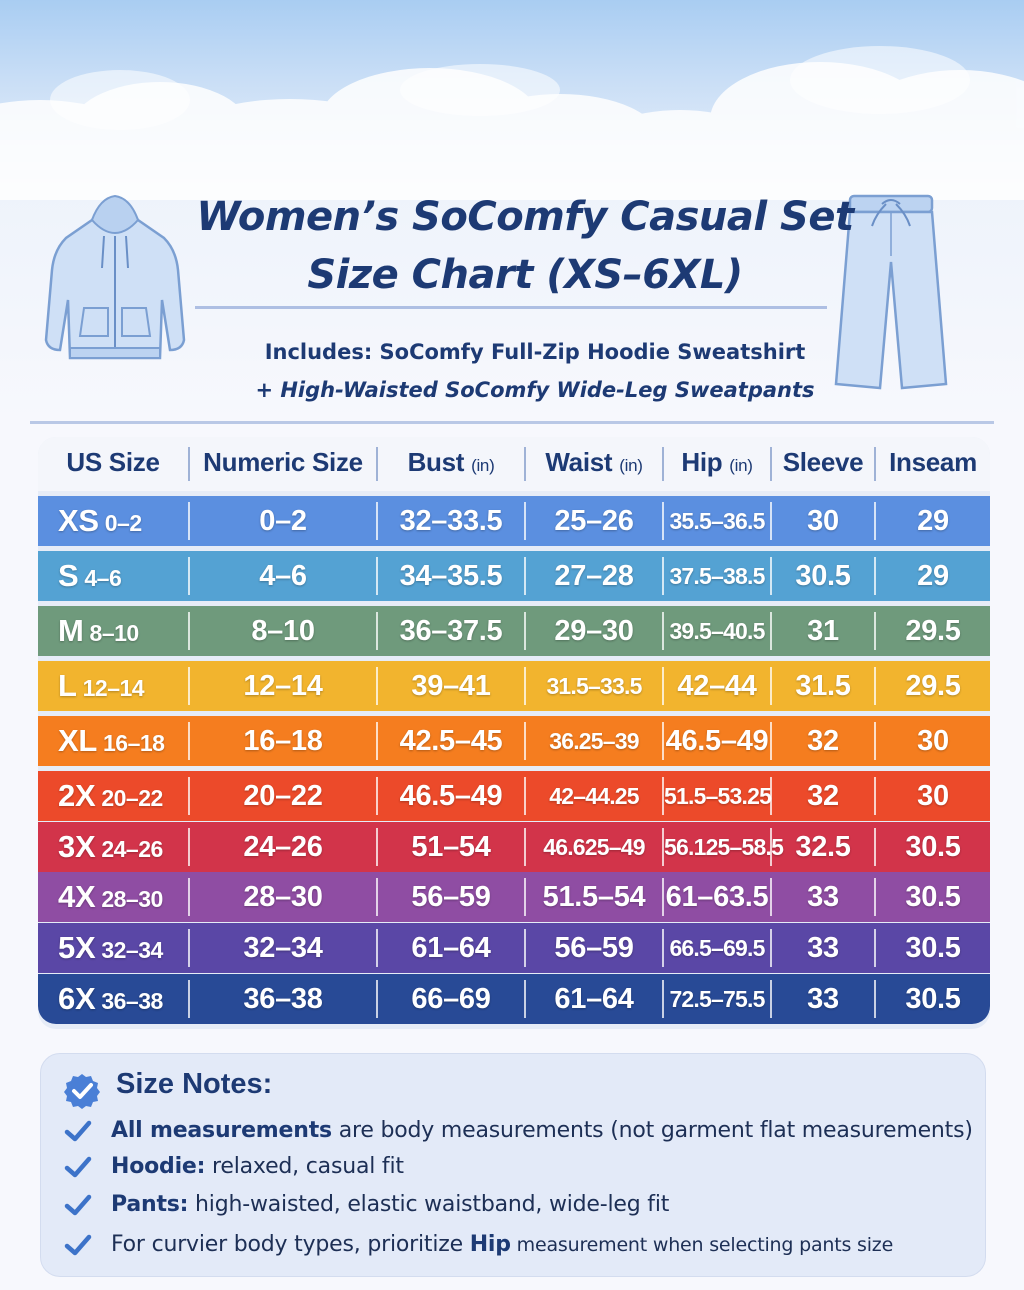 The image size is (1024, 1290). What do you see at coordinates (77, 896) in the screenshot?
I see `size-label: 4X` at bounding box center [77, 896].